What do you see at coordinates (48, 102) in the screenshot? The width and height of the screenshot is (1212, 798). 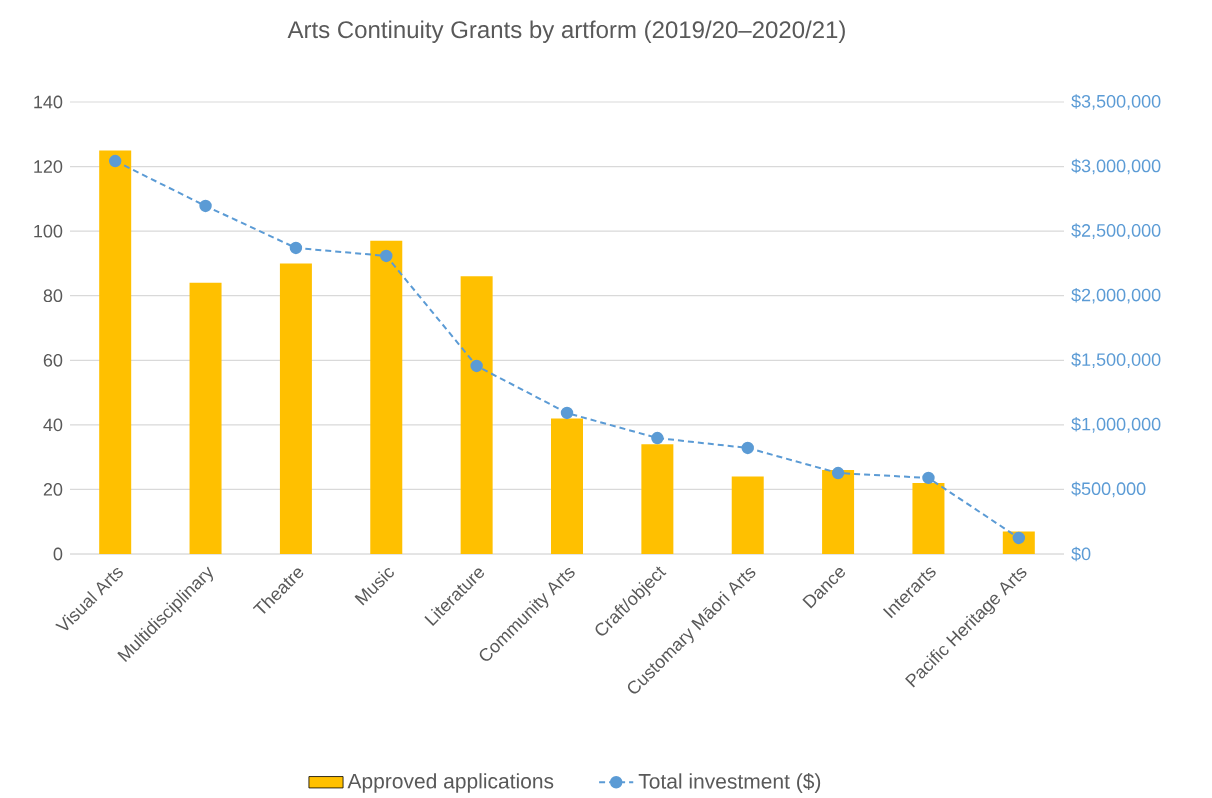 I see `y-tick-label: 140` at bounding box center [48, 102].